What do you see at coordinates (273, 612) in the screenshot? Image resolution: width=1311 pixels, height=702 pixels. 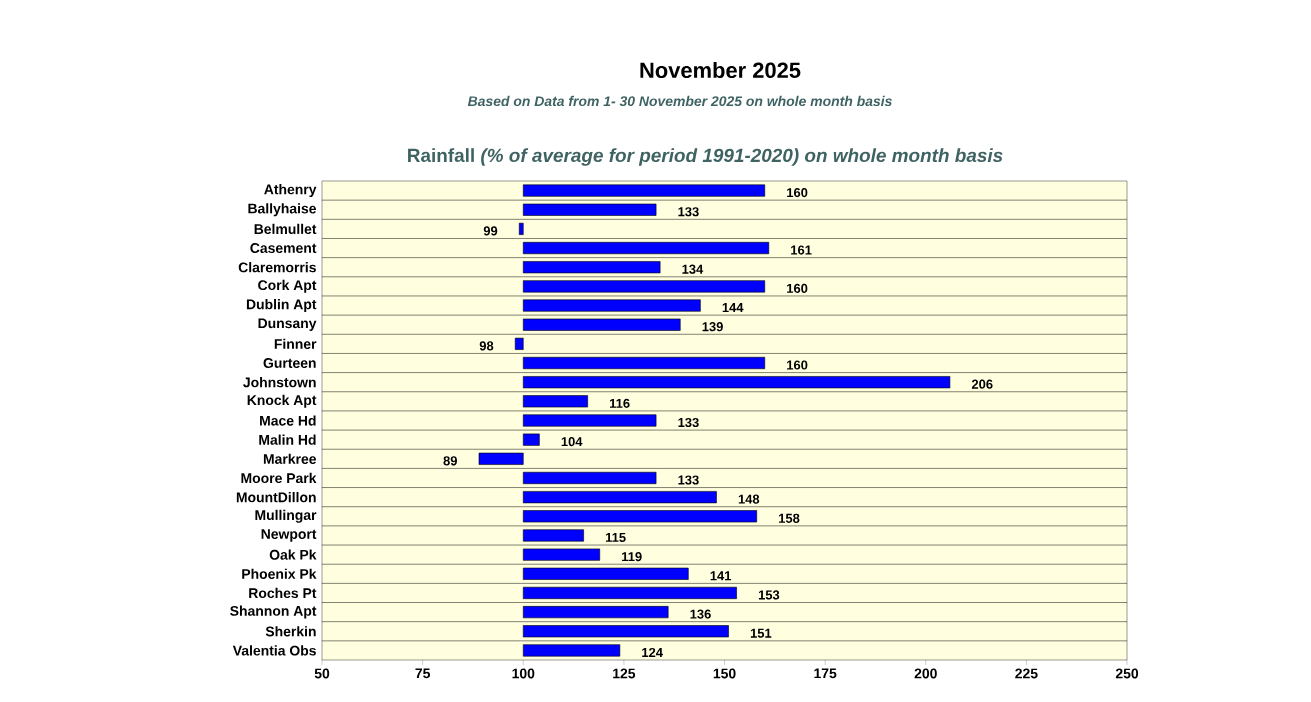 I see `y-tick-label: Shannon Apt` at bounding box center [273, 612].